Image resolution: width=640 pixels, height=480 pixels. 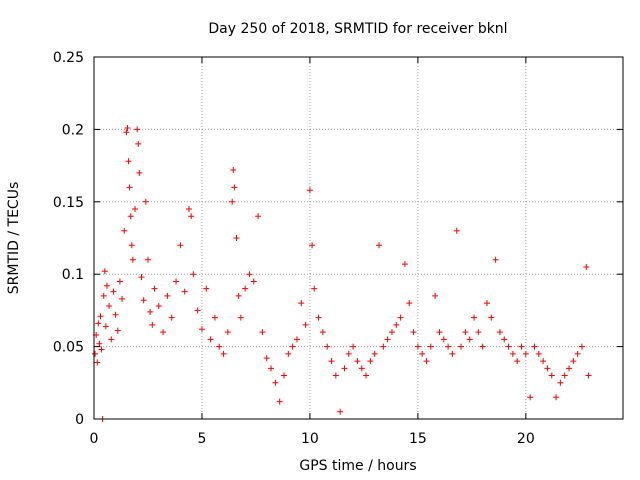 What do you see at coordinates (310, 439) in the screenshot?
I see `x-tick-label: 10` at bounding box center [310, 439].